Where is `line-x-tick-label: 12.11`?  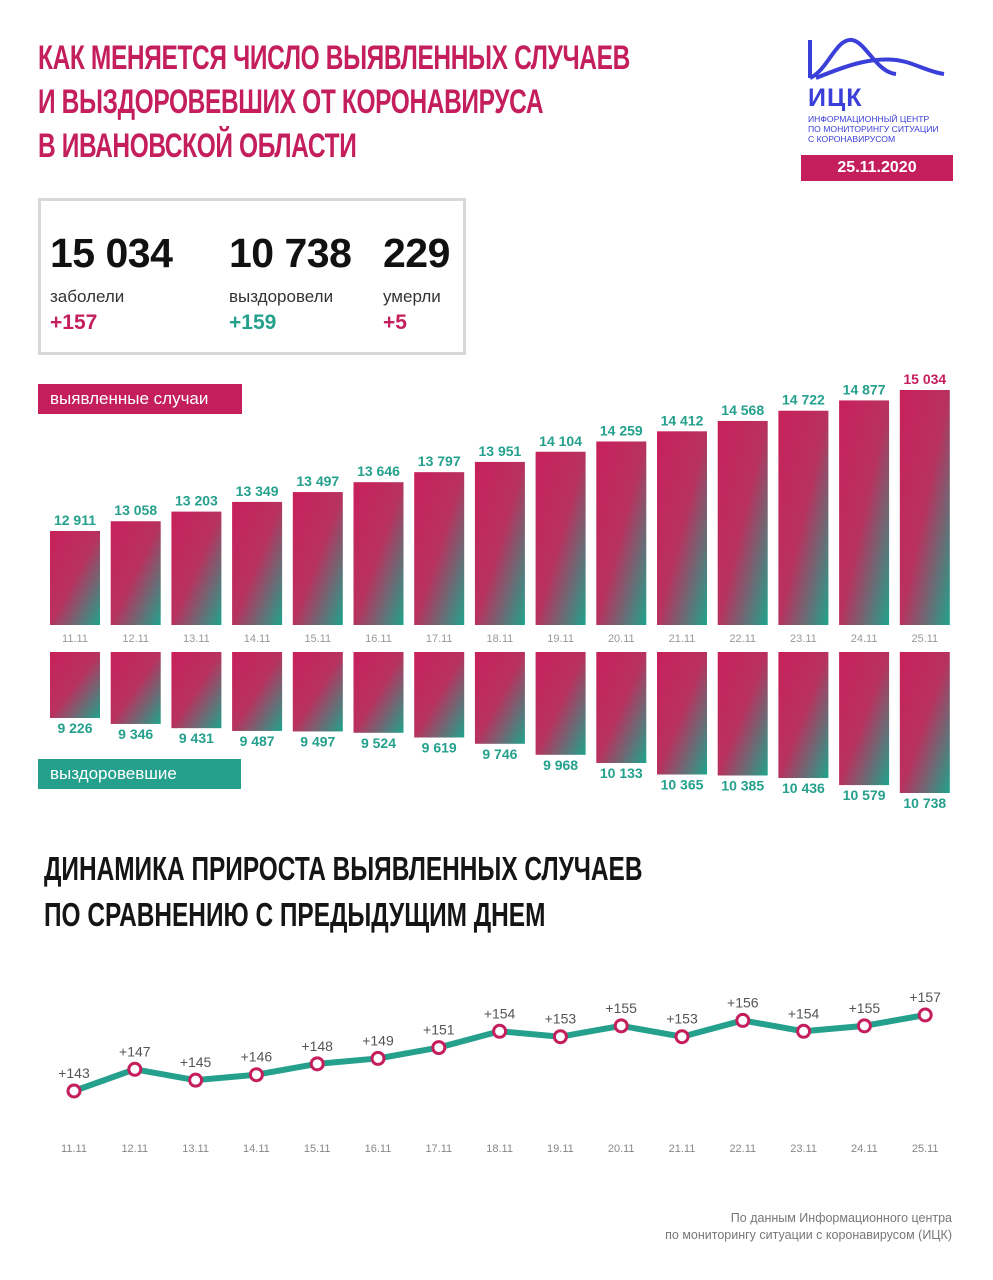
line-x-tick-label: 12.11 is located at coordinates (134, 1149).